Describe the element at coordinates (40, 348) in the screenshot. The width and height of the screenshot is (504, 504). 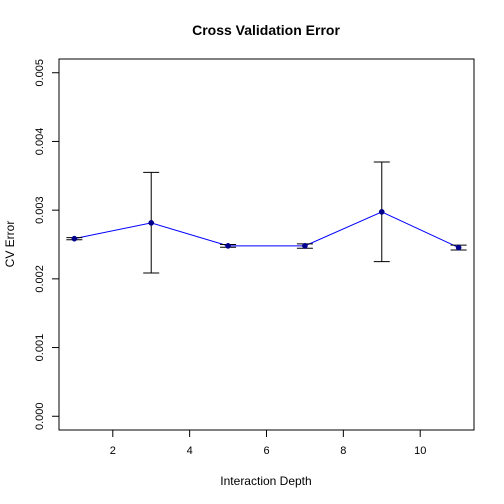
I see `y-tick-label: 0.001` at that location.